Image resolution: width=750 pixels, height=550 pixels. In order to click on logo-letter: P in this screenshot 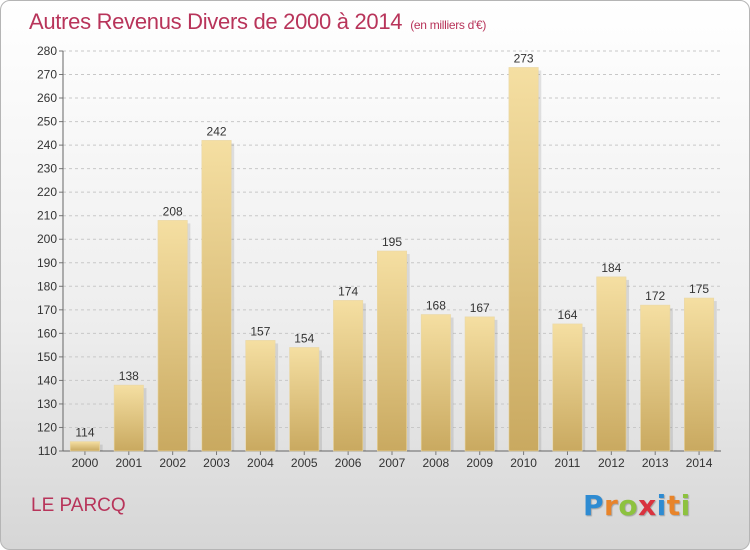, I will do `click(594, 505)`.